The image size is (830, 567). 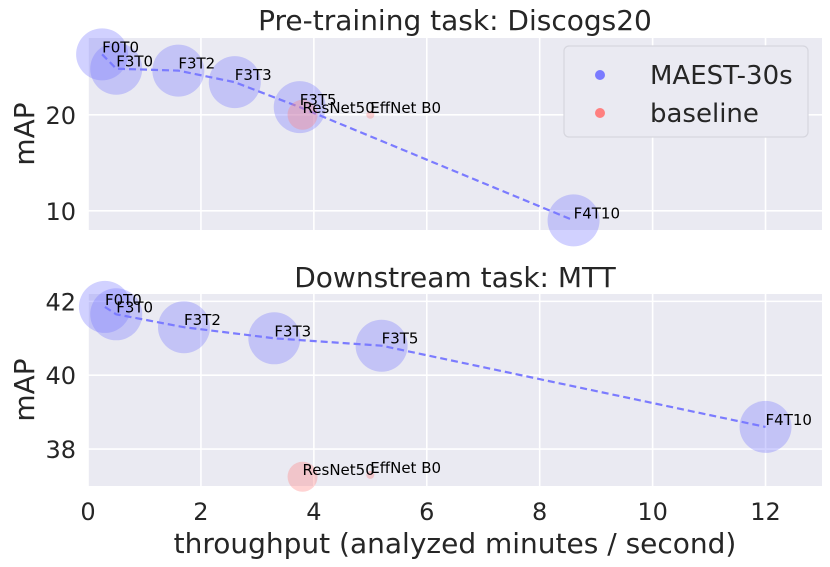 I want to click on y-tick-label: 38, so click(x=60, y=450).